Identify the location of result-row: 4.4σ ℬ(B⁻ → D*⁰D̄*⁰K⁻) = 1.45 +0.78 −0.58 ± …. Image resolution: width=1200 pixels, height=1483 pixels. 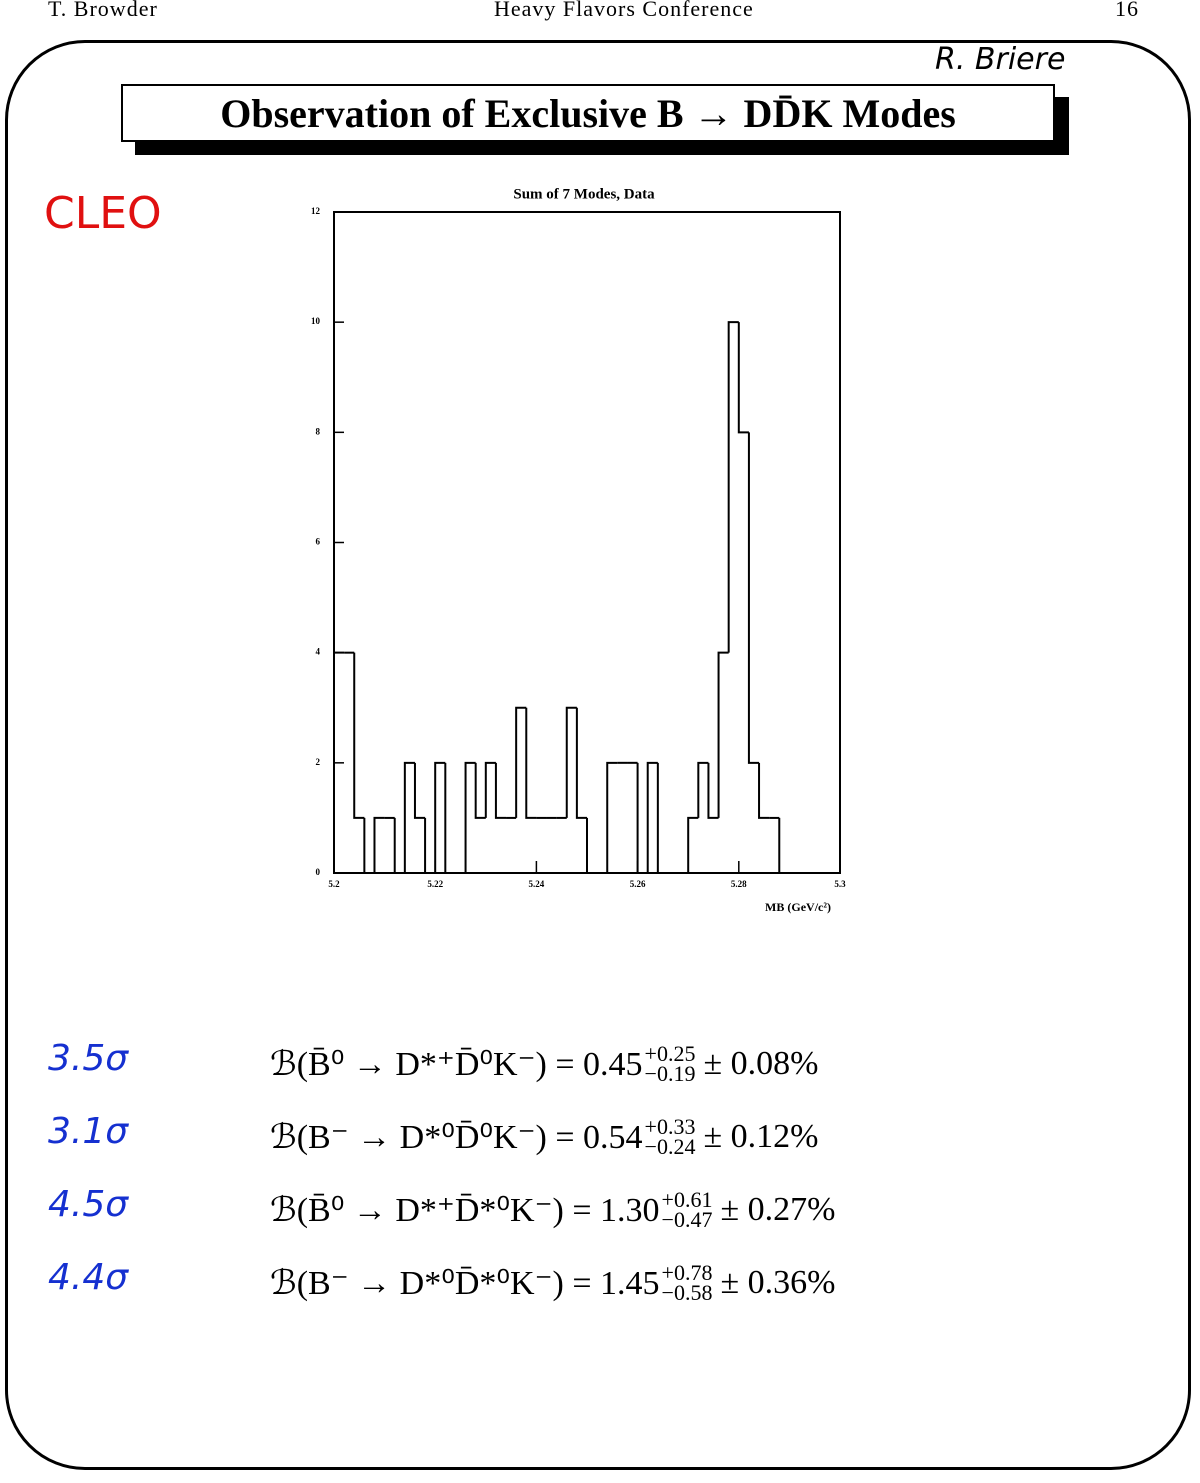
(600, 1292).